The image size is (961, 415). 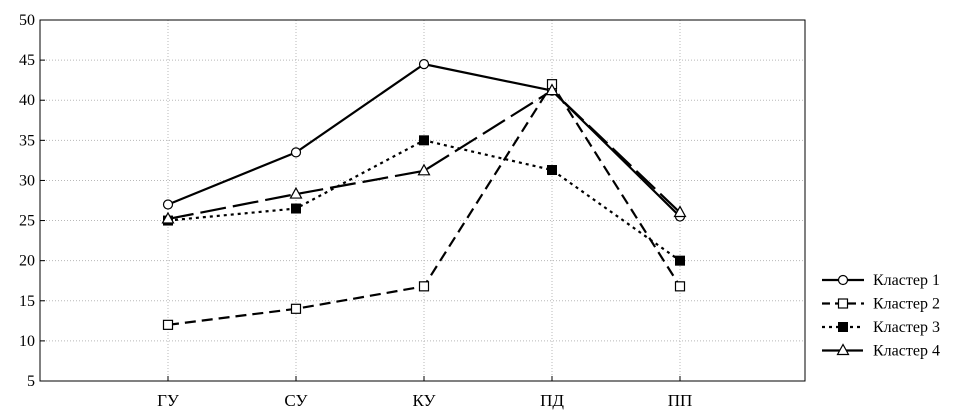 I want to click on x-tick-label: ГУ, so click(x=168, y=400).